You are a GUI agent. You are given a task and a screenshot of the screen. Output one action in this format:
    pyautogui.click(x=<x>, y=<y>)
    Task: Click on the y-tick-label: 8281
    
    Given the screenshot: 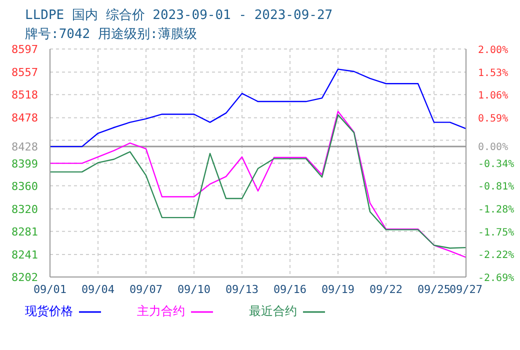 What is the action you would take?
    pyautogui.click(x=25, y=231)
    